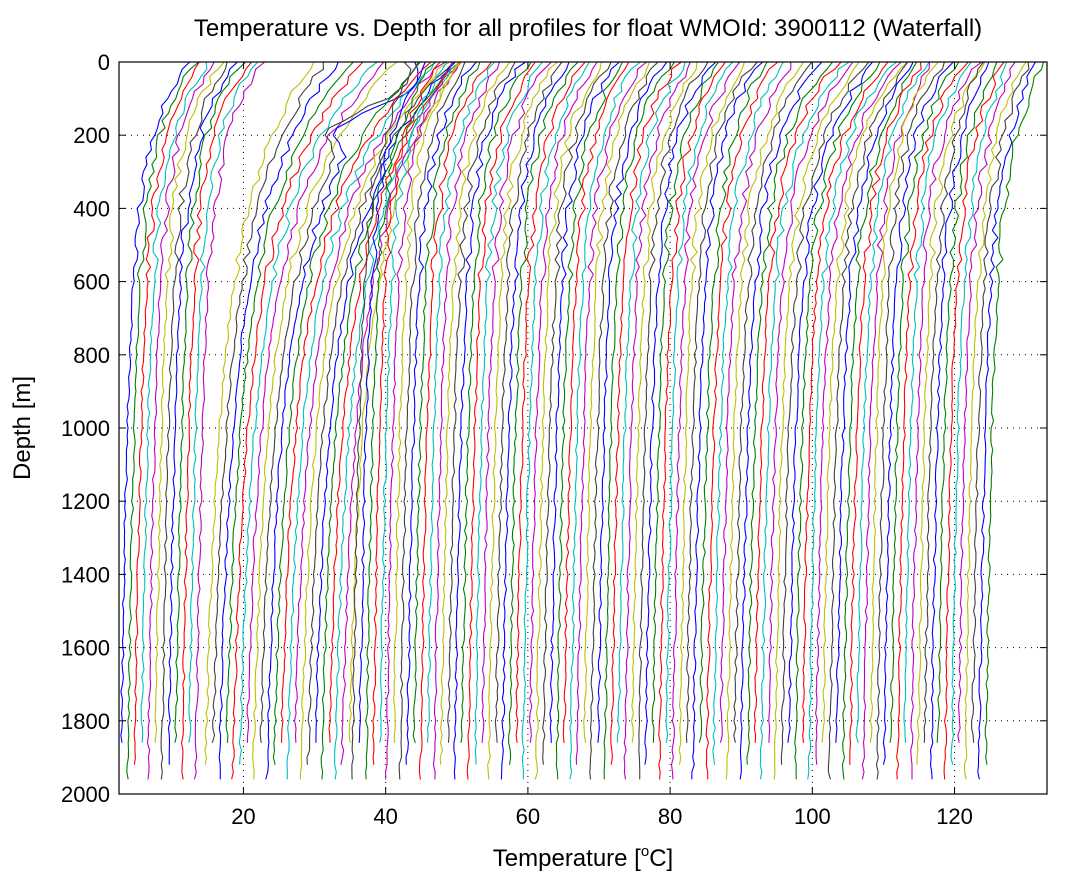  What do you see at coordinates (85, 721) in the screenshot?
I see `y-tick-label: 1800` at bounding box center [85, 721].